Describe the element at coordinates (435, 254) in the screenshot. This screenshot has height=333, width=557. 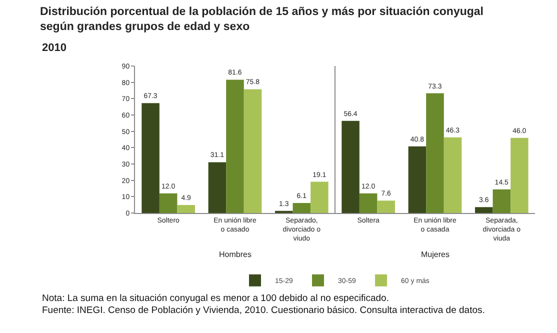
I see `text: Mujeres` at that location.